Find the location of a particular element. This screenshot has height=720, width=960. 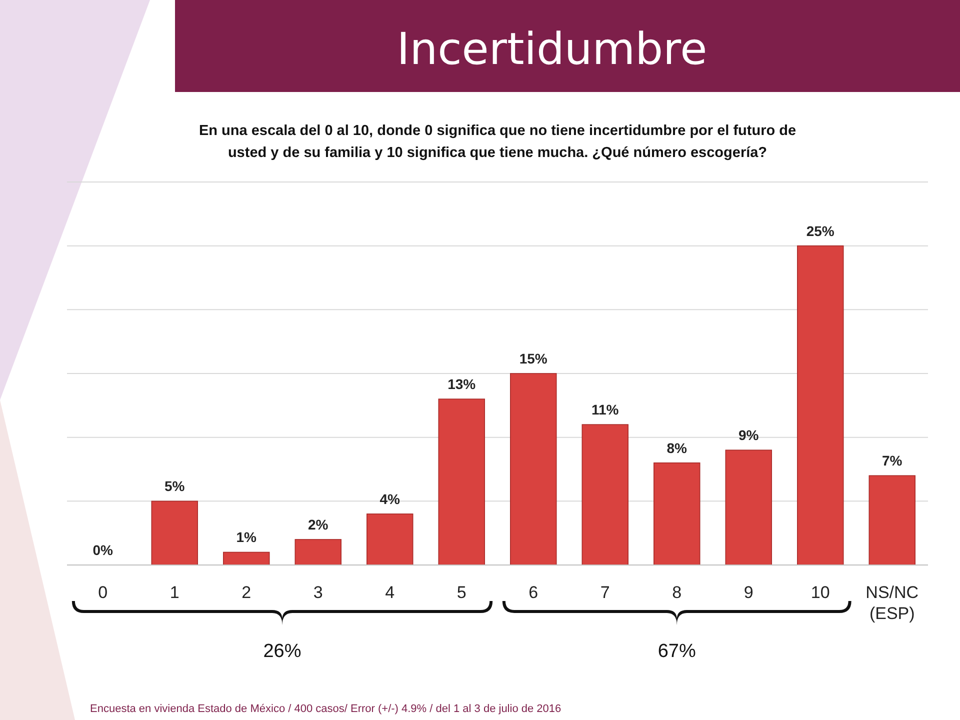

x-tick-label: 10 is located at coordinates (820, 592).